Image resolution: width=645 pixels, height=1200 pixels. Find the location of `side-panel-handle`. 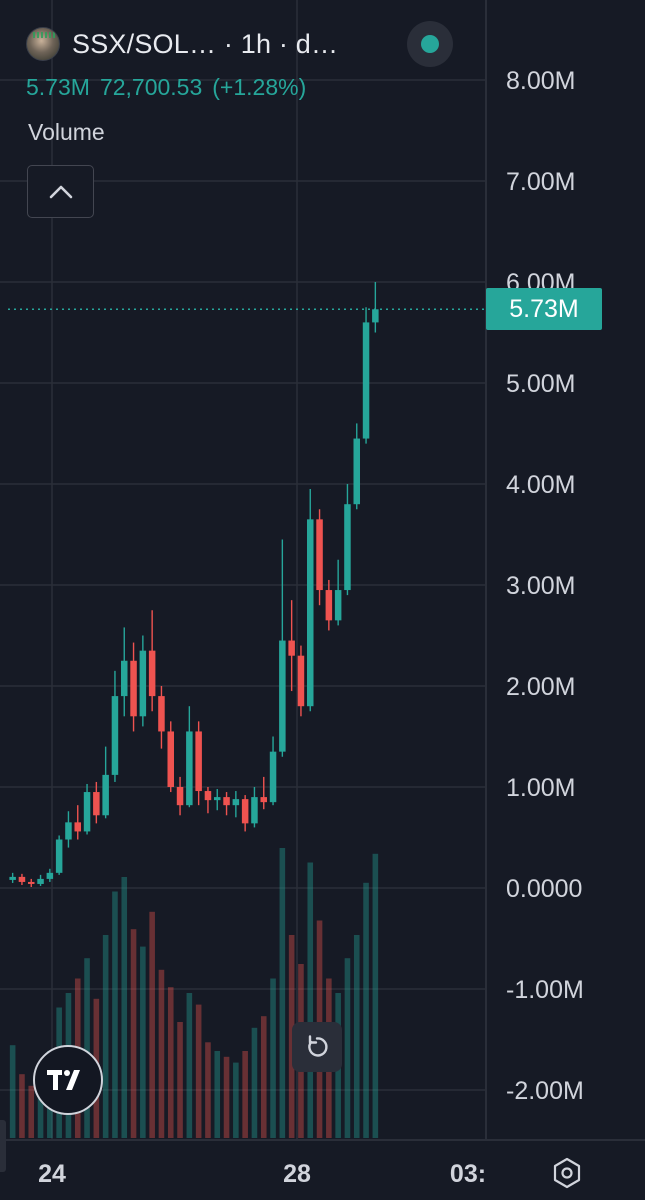

side-panel-handle is located at coordinates (3, 1146).